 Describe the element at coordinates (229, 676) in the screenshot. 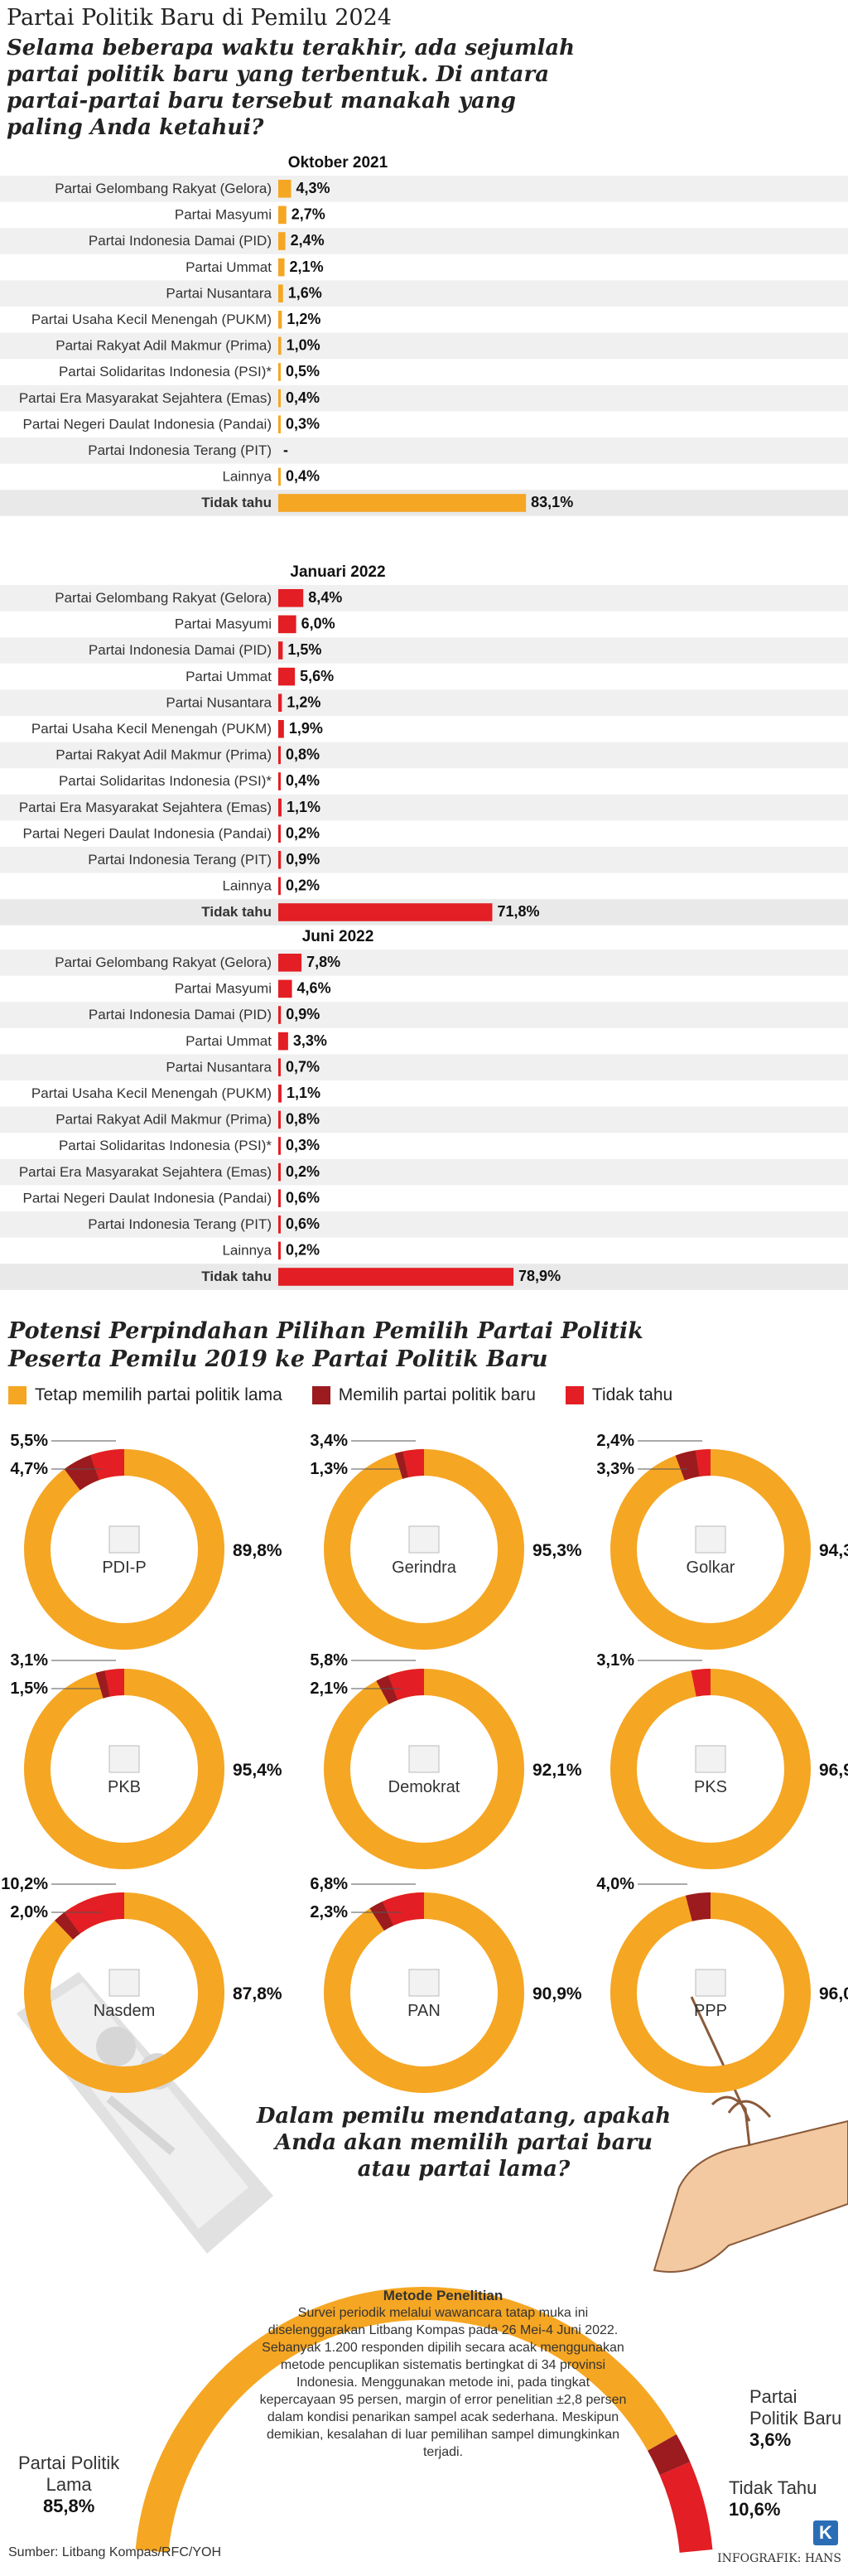

I see `bar-category-label: Partai Ummat` at that location.